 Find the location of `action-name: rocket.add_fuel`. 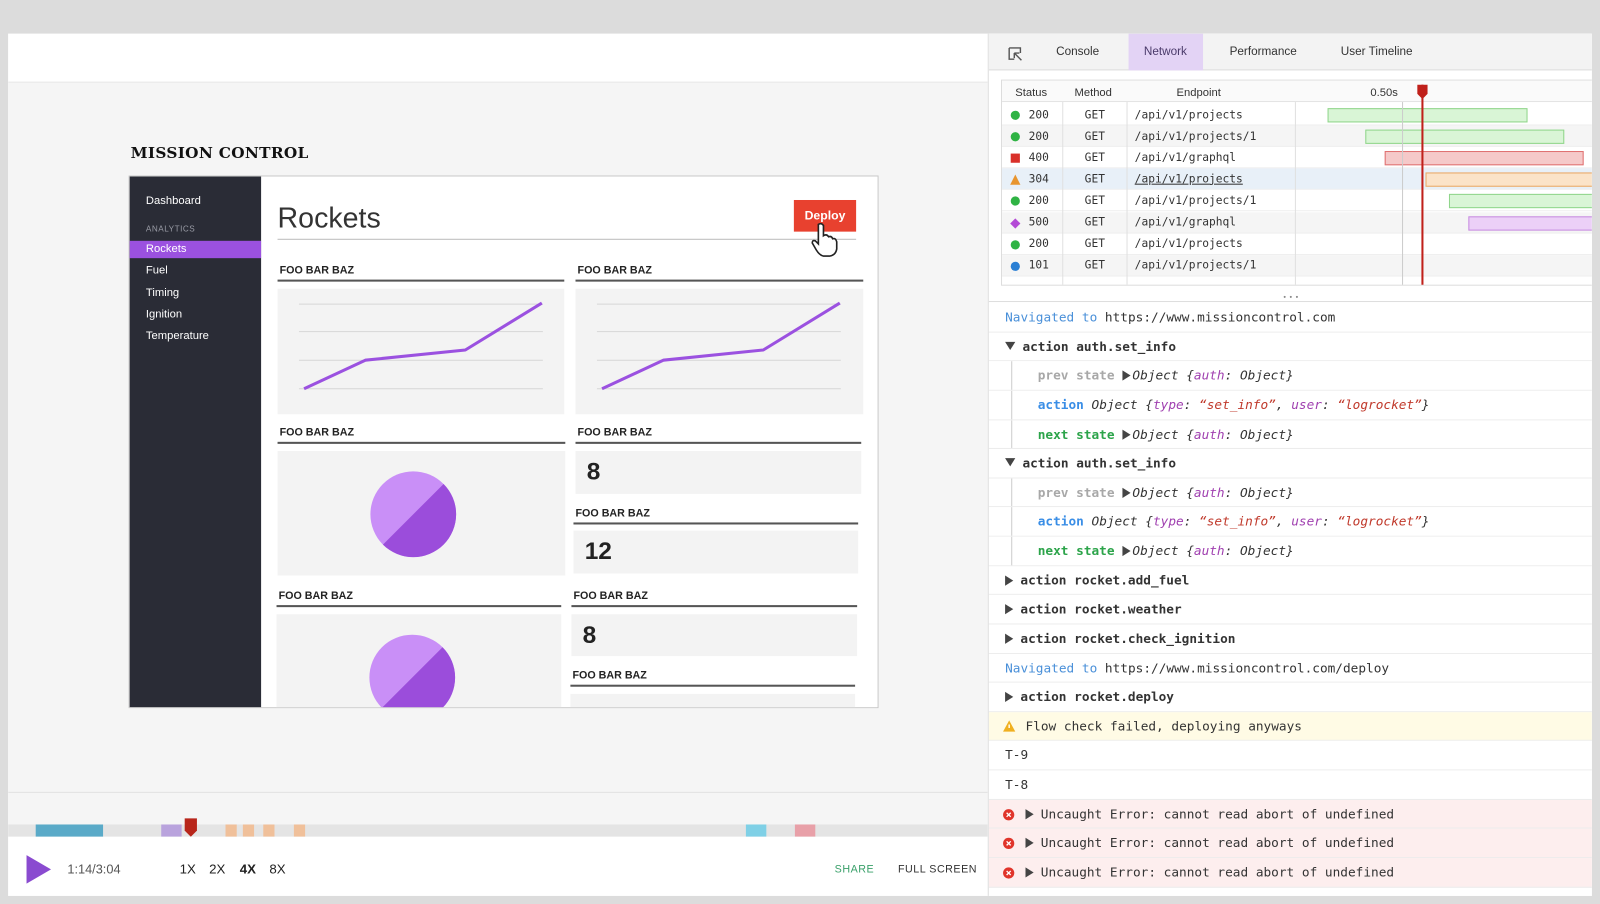

action-name: rocket.add_fuel is located at coordinates (1132, 580).